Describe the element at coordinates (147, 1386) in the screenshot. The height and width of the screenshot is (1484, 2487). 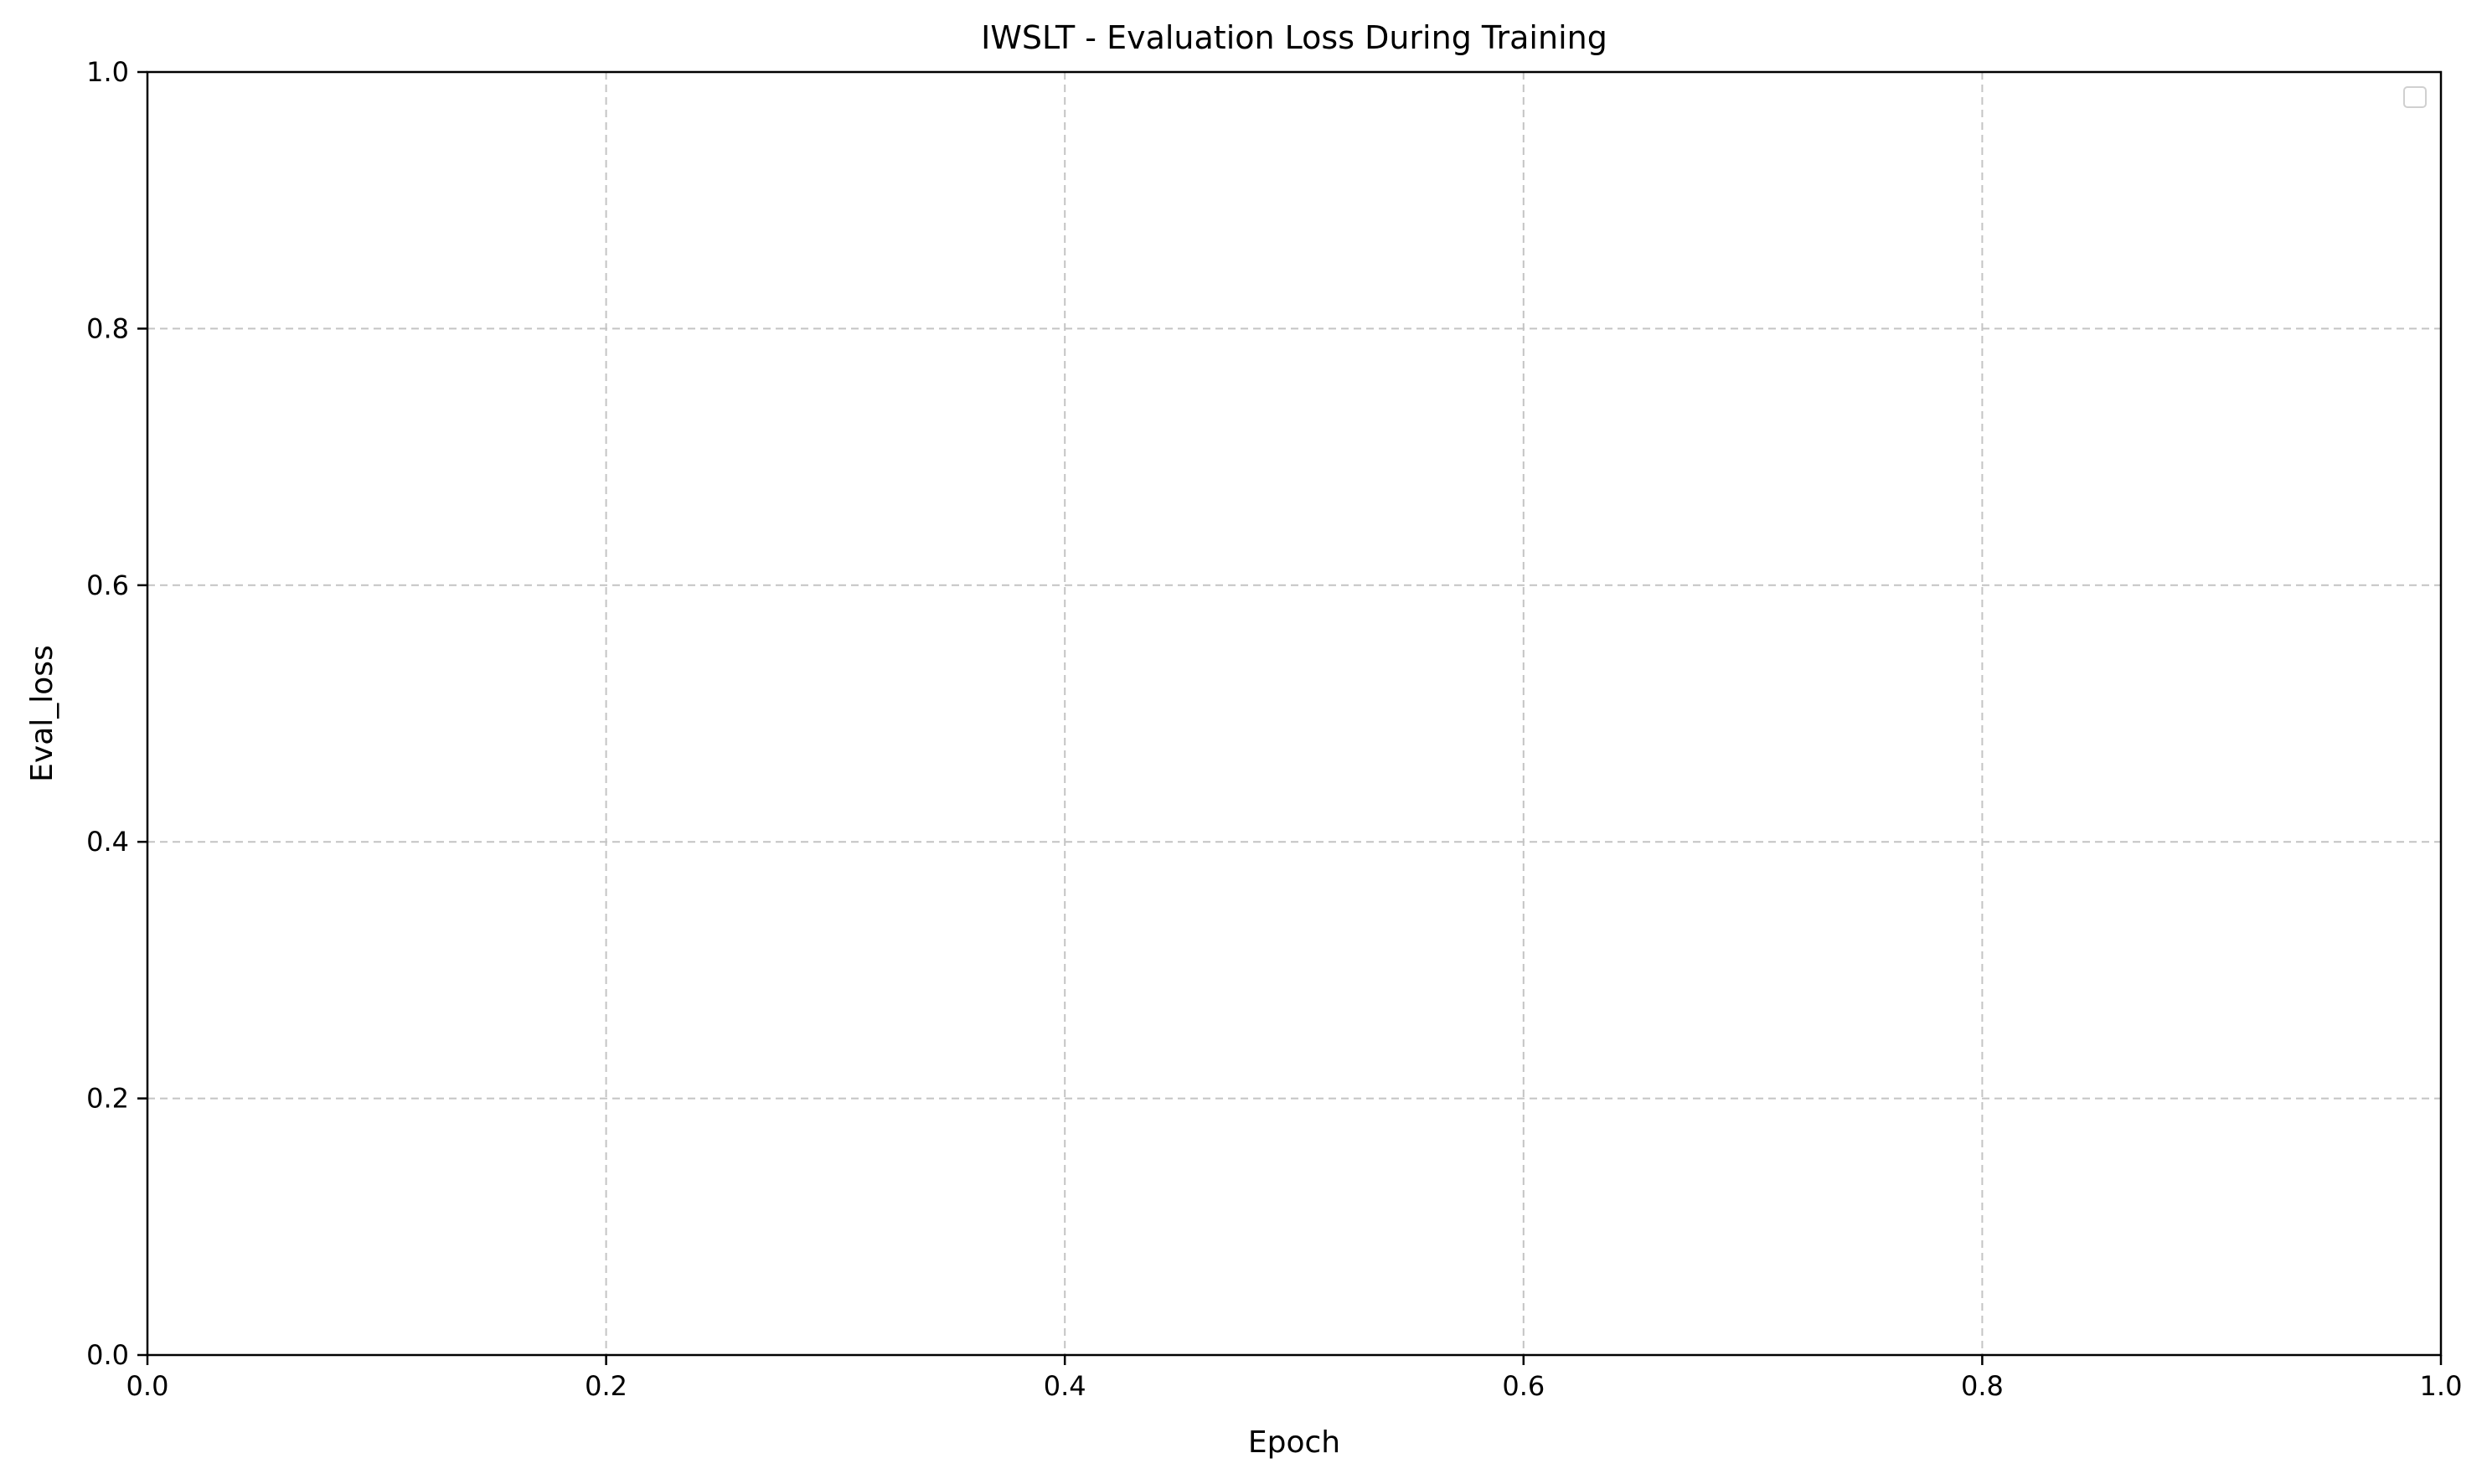
I see `x-tick-label: 0.0` at that location.